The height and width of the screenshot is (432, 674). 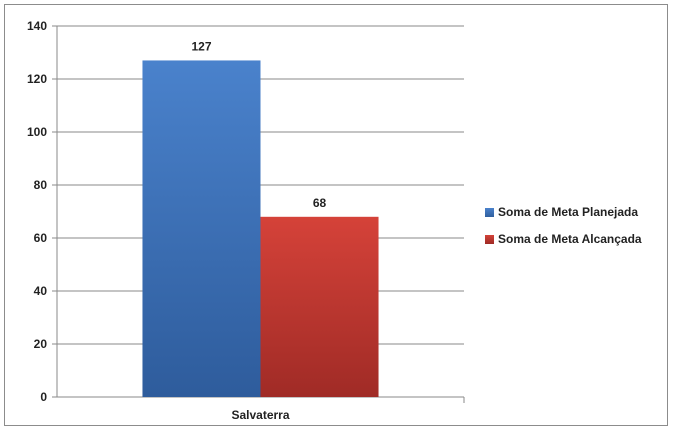 What do you see at coordinates (37, 79) in the screenshot?
I see `y-tick-label-120: 120` at bounding box center [37, 79].